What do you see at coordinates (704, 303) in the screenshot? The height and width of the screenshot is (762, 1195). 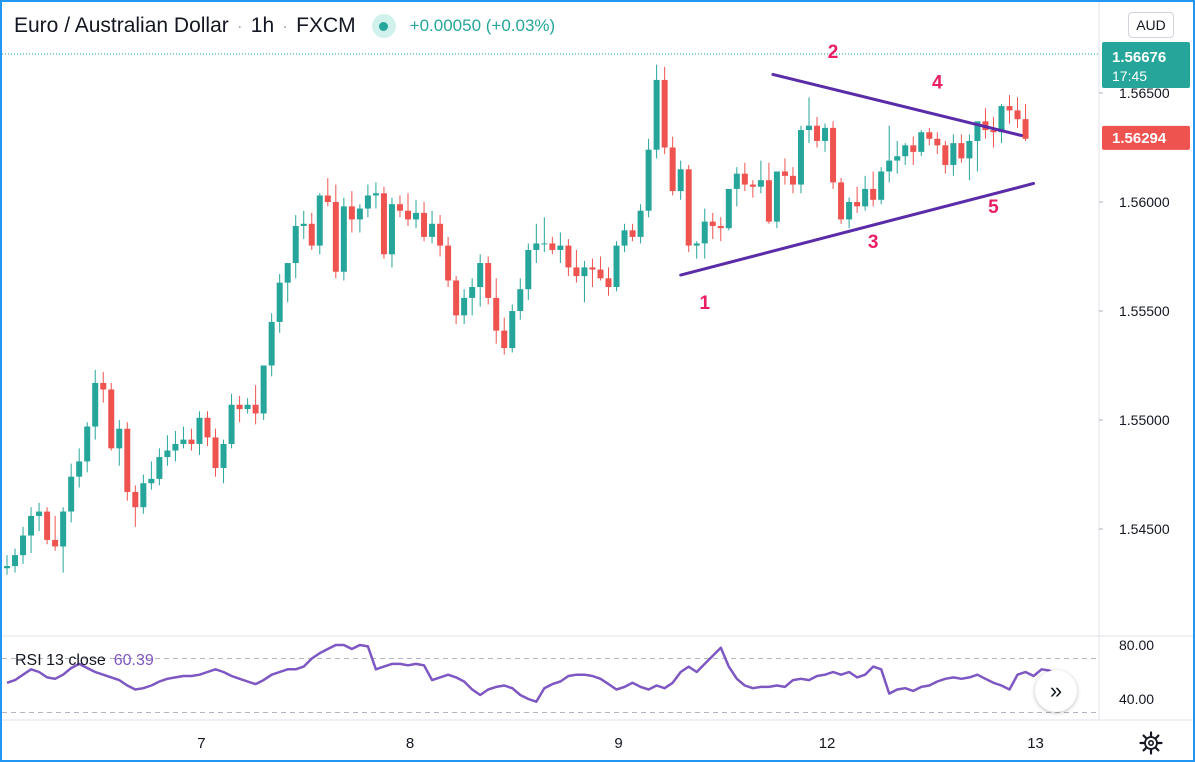 I see `annotation-label-1: 1` at bounding box center [704, 303].